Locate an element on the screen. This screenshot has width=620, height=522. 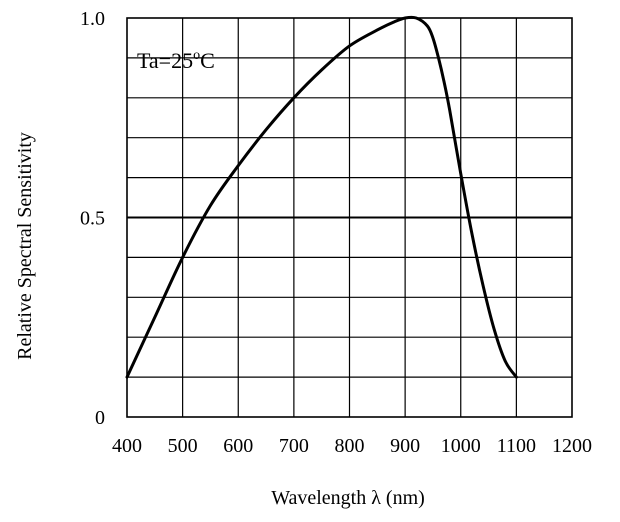
y-axis-ticks: 0 0.5 1.0 is located at coordinates (92, 218).